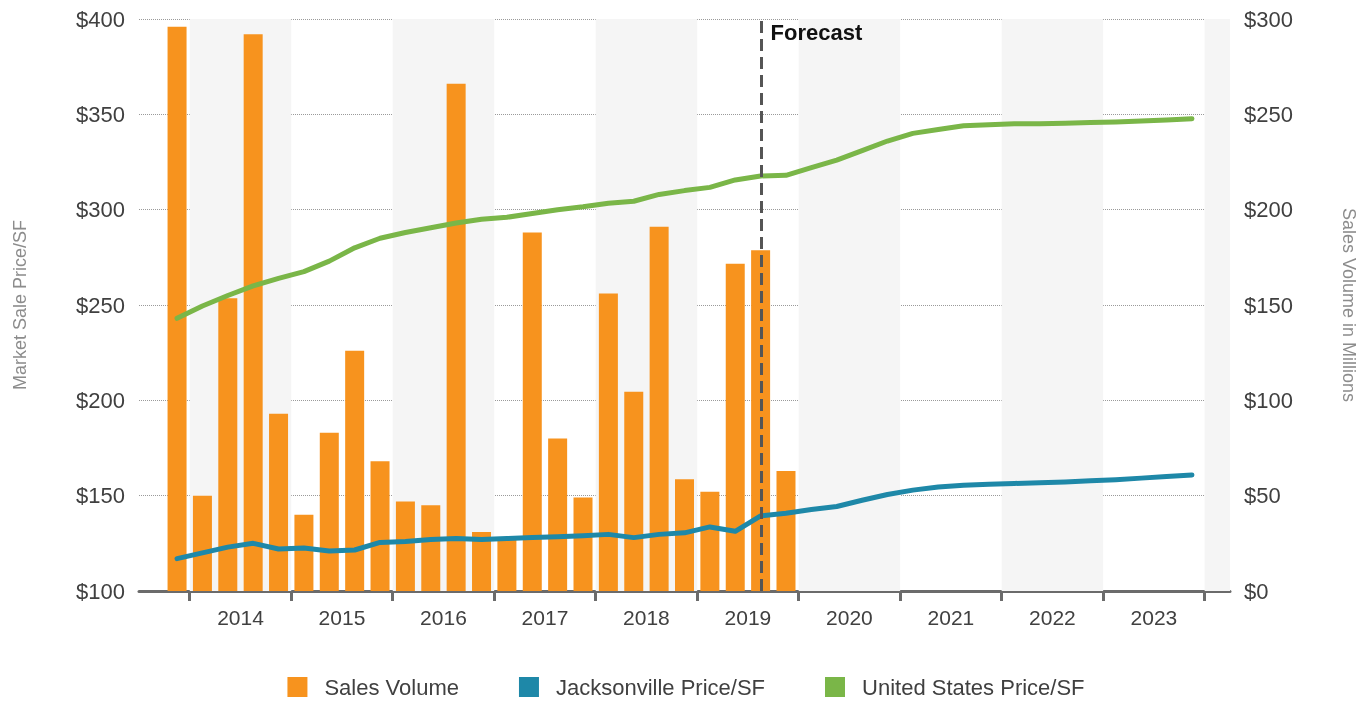  I want to click on x-tick-label: 2023, so click(1154, 617).